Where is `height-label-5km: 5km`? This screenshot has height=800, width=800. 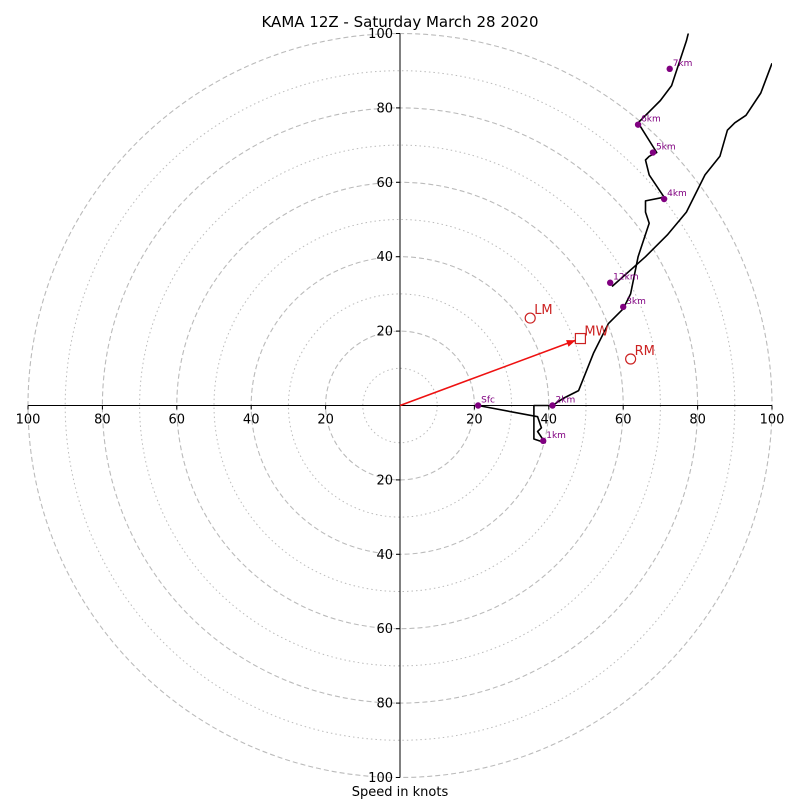 height-label-5km: 5km is located at coordinates (666, 148).